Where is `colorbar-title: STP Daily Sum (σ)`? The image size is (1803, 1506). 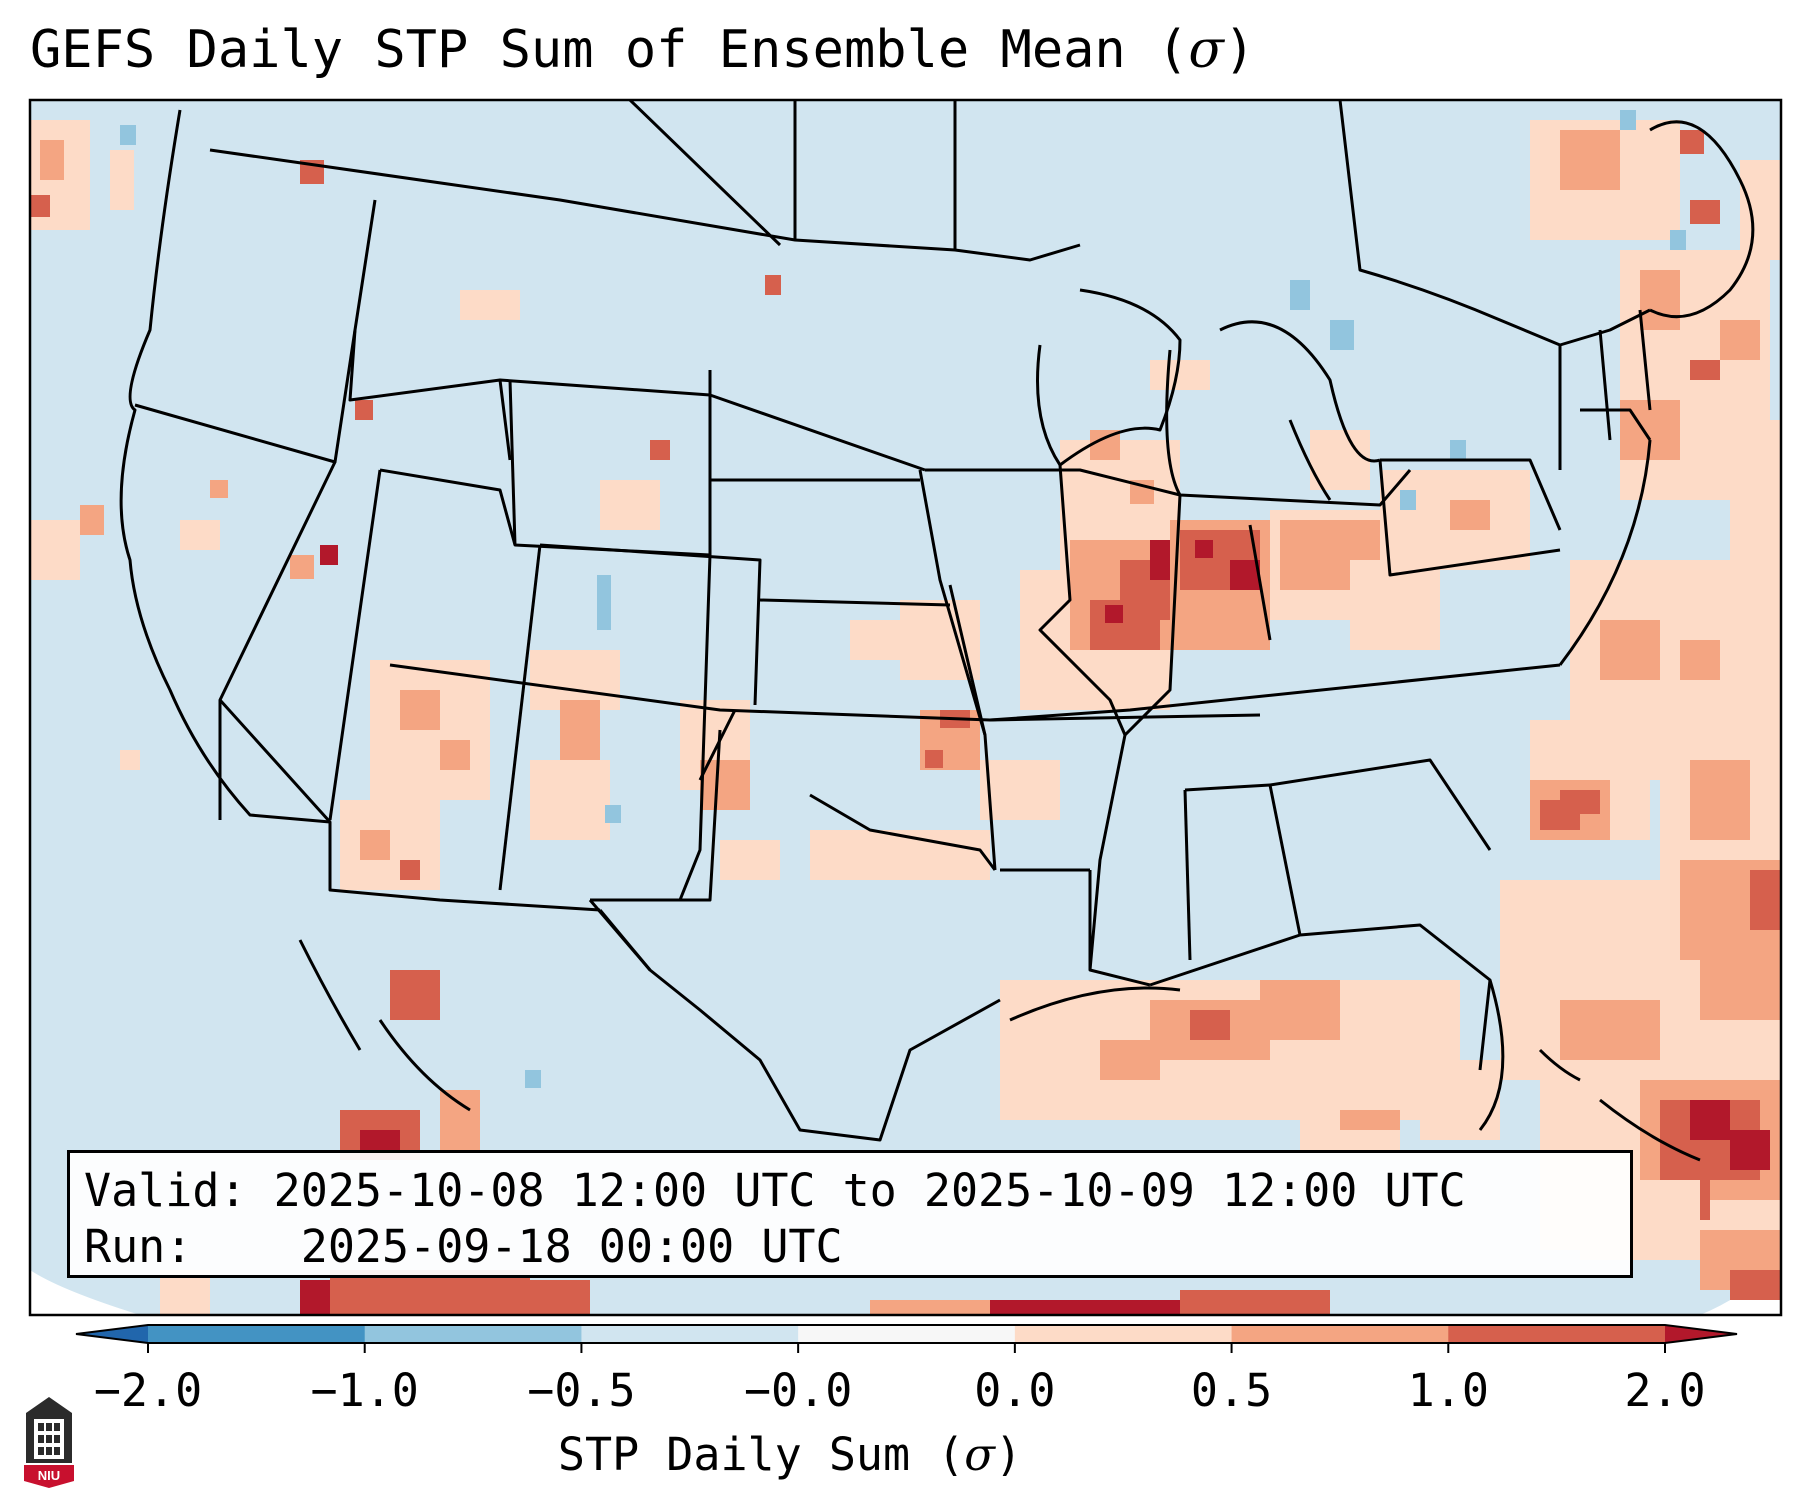
colorbar-title: STP Daily Sum (σ) is located at coordinates (790, 1454).